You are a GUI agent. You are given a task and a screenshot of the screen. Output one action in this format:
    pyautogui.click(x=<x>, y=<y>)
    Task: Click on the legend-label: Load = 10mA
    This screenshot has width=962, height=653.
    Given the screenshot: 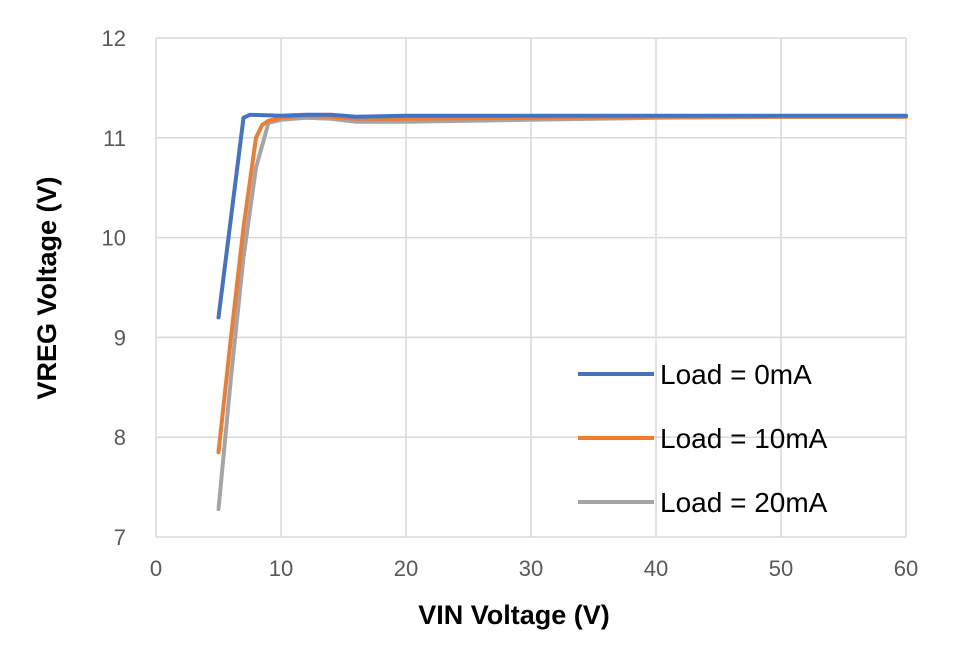 What is the action you would take?
    pyautogui.click(x=744, y=438)
    